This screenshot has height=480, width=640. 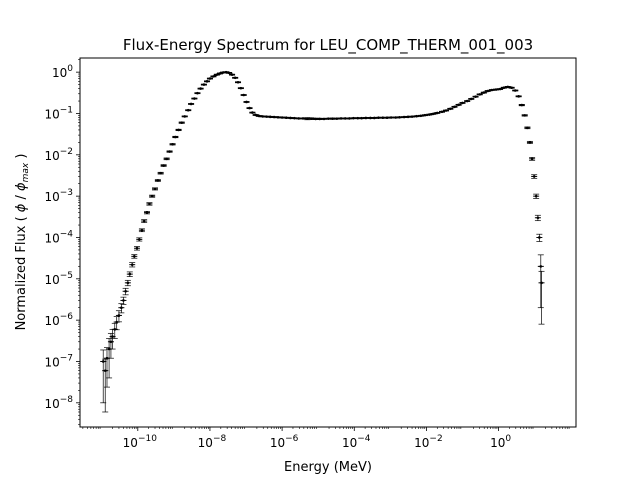 I want to click on y-axis-label: Normalized Flux ( ϕ / ϕmax ), so click(x=22, y=242).